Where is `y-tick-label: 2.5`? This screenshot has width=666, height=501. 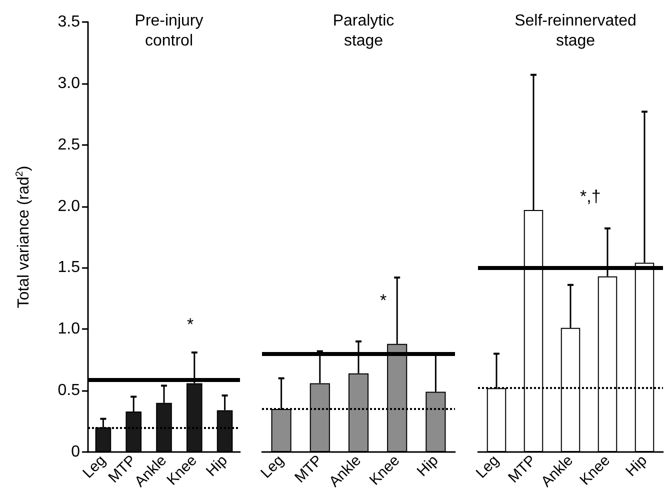
y-tick-label: 2.5 is located at coordinates (69, 145).